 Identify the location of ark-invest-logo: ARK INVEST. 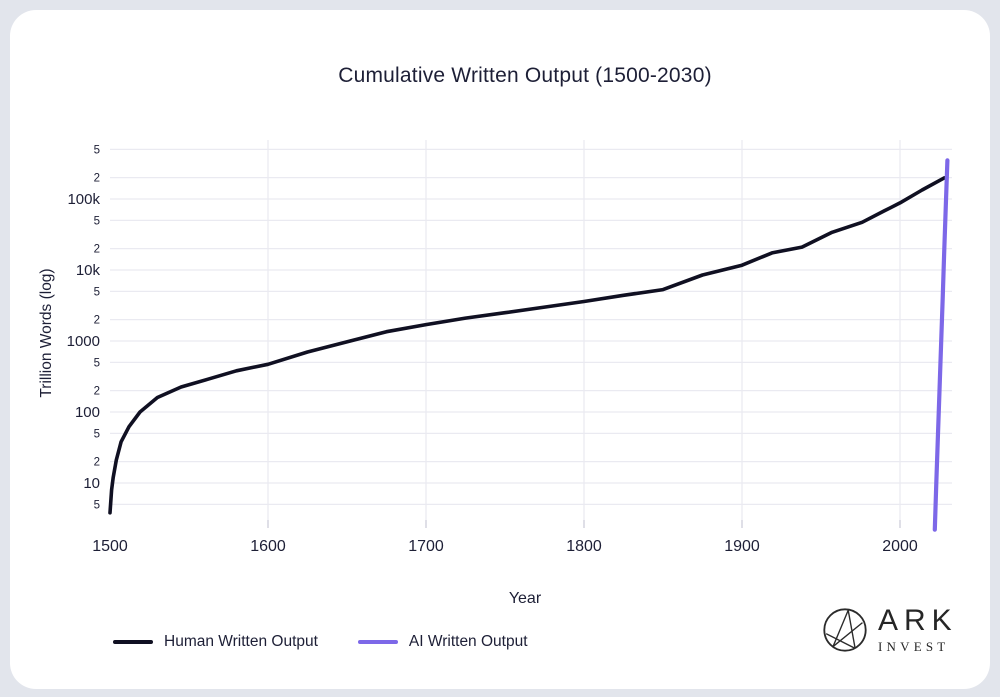
(890, 629).